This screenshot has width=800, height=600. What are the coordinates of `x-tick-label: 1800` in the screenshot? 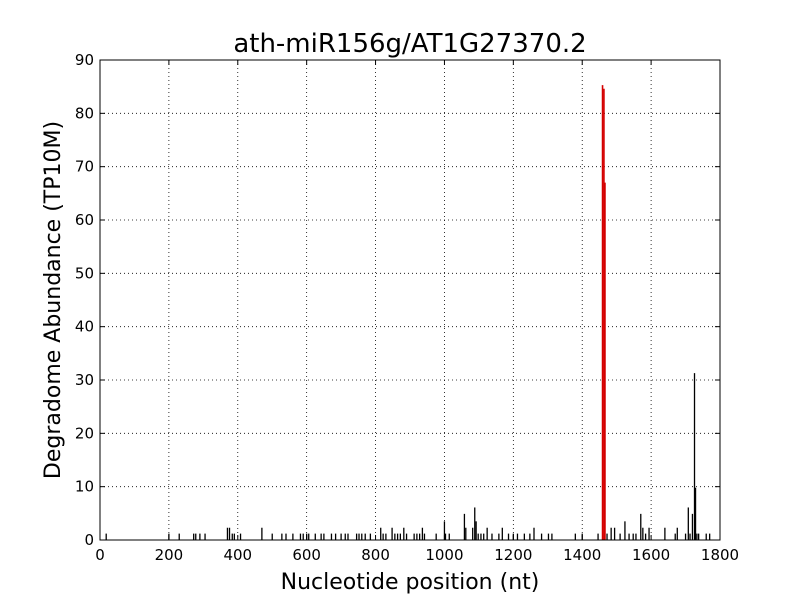 It's located at (720, 555).